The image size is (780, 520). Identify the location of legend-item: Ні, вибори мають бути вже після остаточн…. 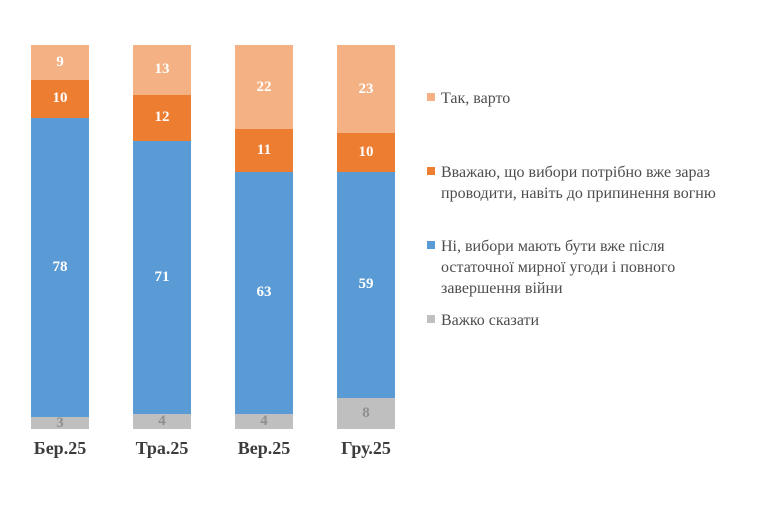
(601, 267).